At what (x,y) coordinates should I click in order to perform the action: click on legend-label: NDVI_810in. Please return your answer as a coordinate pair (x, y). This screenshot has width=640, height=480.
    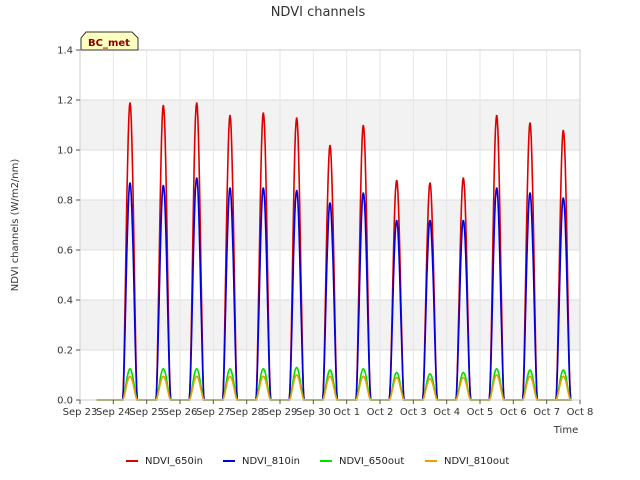
    Looking at the image, I should click on (271, 461).